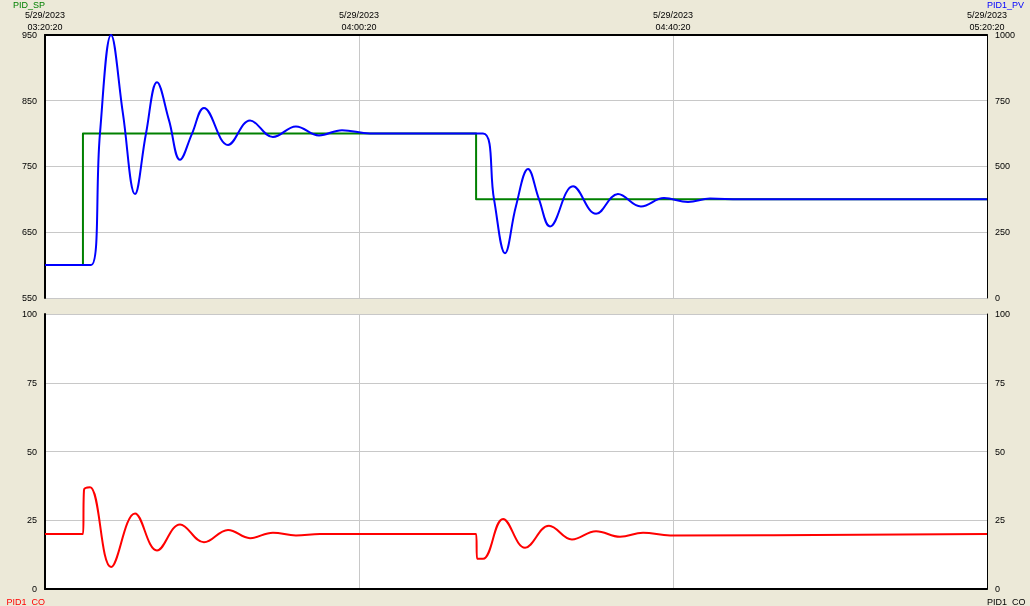 Image resolution: width=1030 pixels, height=606 pixels. What do you see at coordinates (359, 20) in the screenshot?
I see `x-tick-label: 5/29/2023 04:00:20` at bounding box center [359, 20].